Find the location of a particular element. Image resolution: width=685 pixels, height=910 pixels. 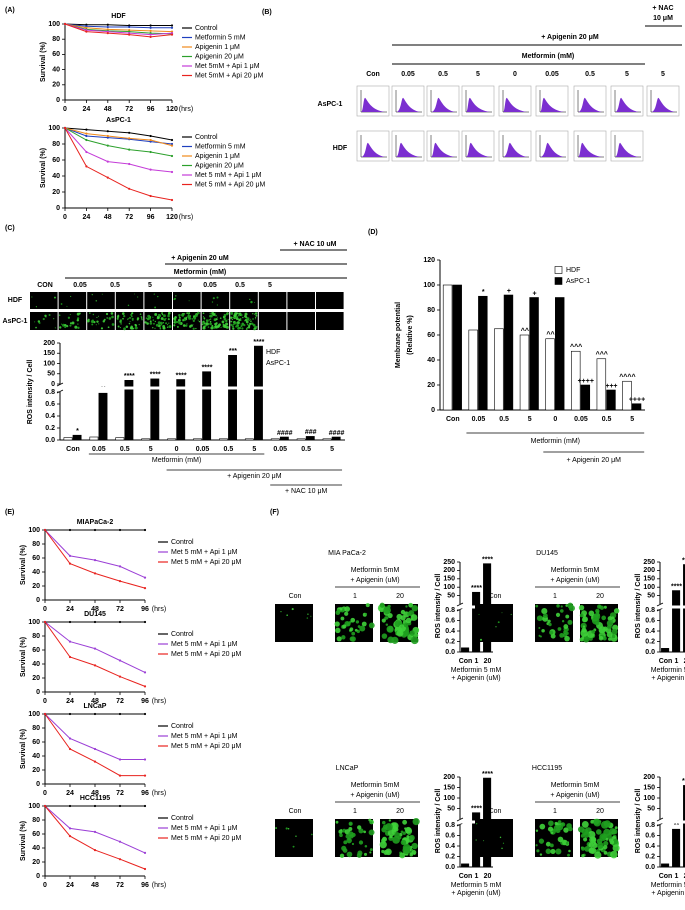

significance-label: ^^^ is located at coordinates (602, 355).